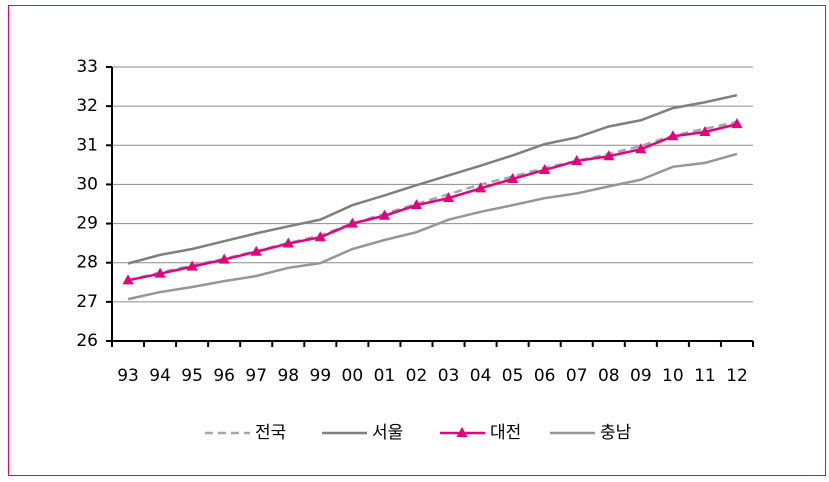 The height and width of the screenshot is (482, 829). What do you see at coordinates (160, 376) in the screenshot?
I see `x-tick-label: 94` at bounding box center [160, 376].